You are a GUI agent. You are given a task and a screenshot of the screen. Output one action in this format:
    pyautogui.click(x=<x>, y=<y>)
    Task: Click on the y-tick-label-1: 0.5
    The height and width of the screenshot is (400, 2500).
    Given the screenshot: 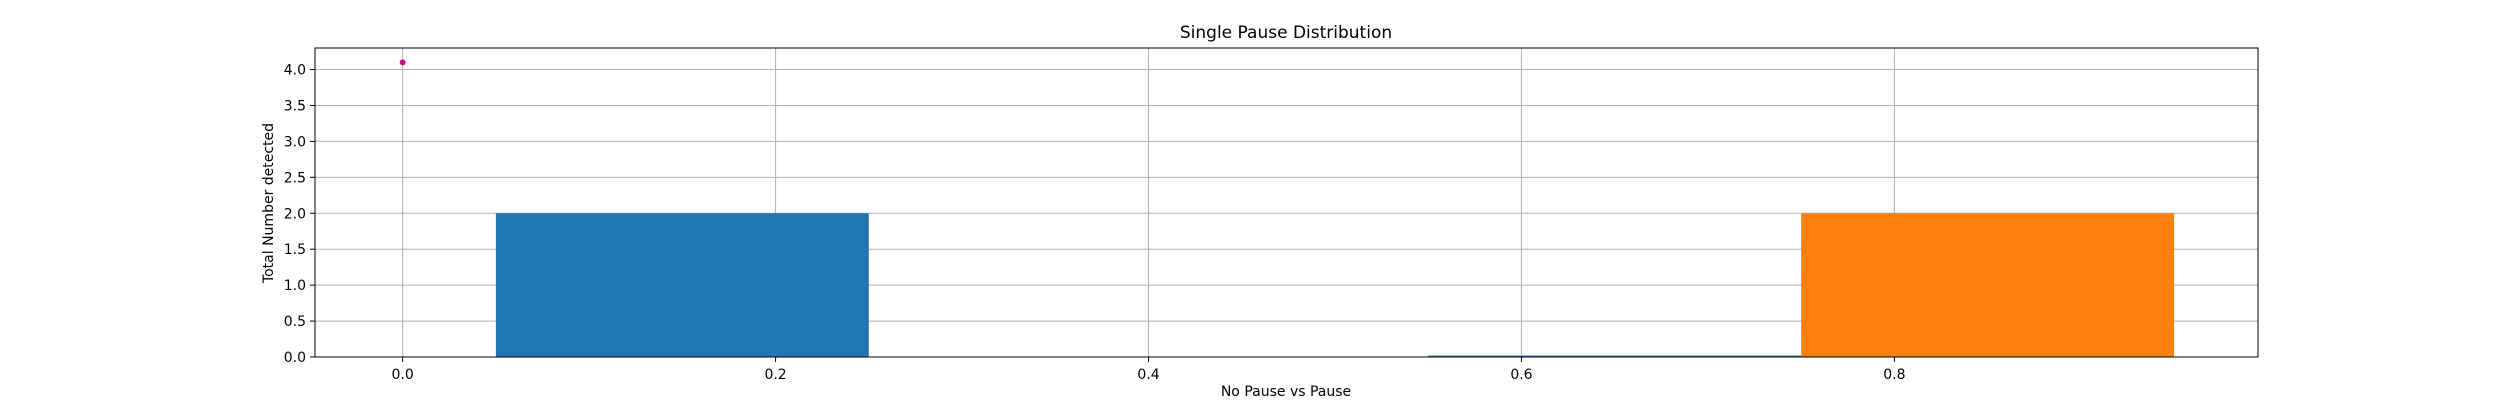 What is the action you would take?
    pyautogui.click(x=295, y=322)
    